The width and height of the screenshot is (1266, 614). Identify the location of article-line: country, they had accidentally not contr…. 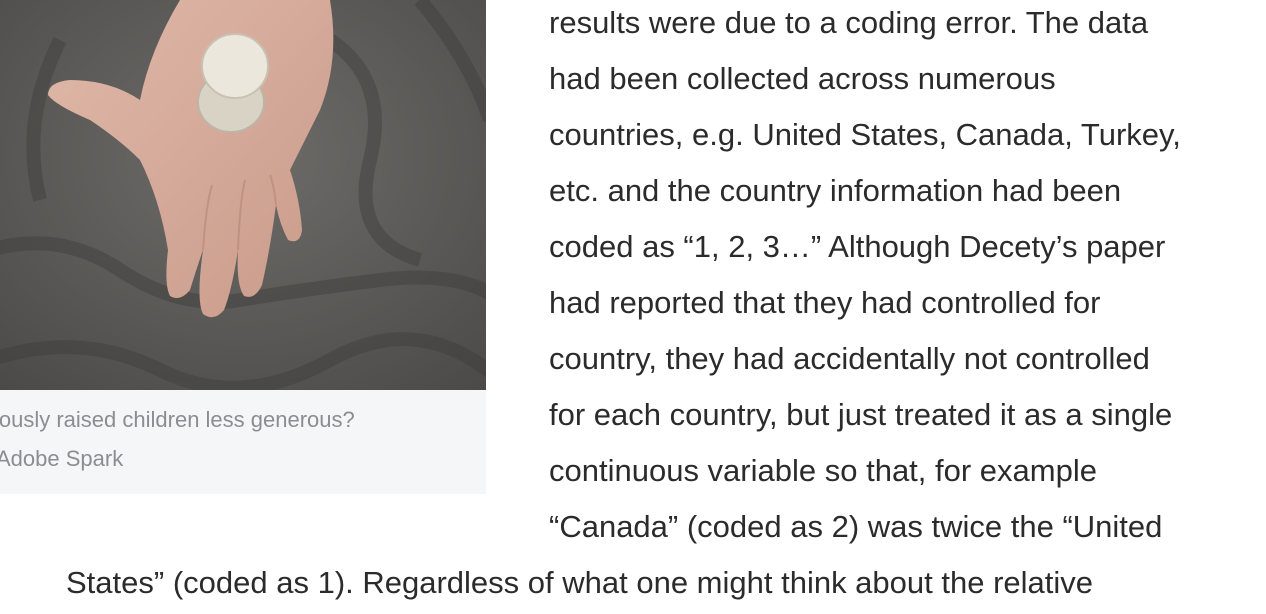
(849, 358).